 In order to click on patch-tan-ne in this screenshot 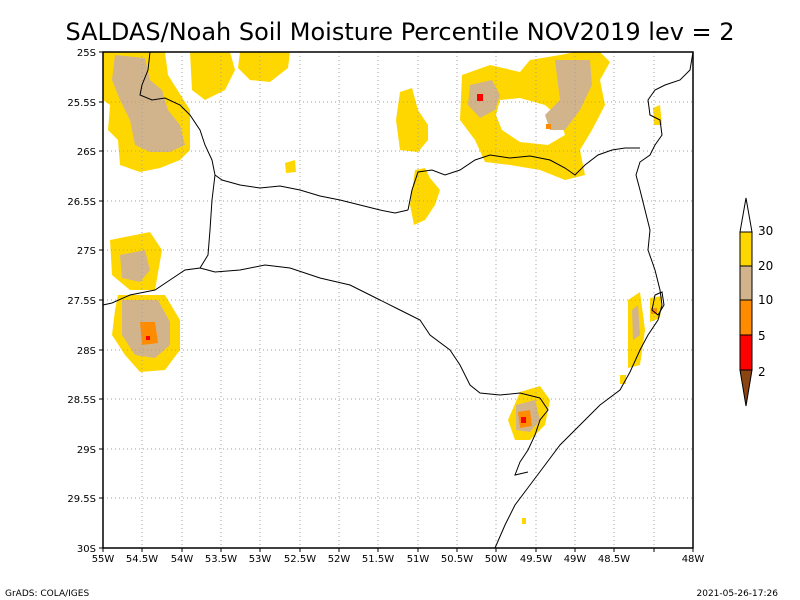, I will do `click(484, 99)`.